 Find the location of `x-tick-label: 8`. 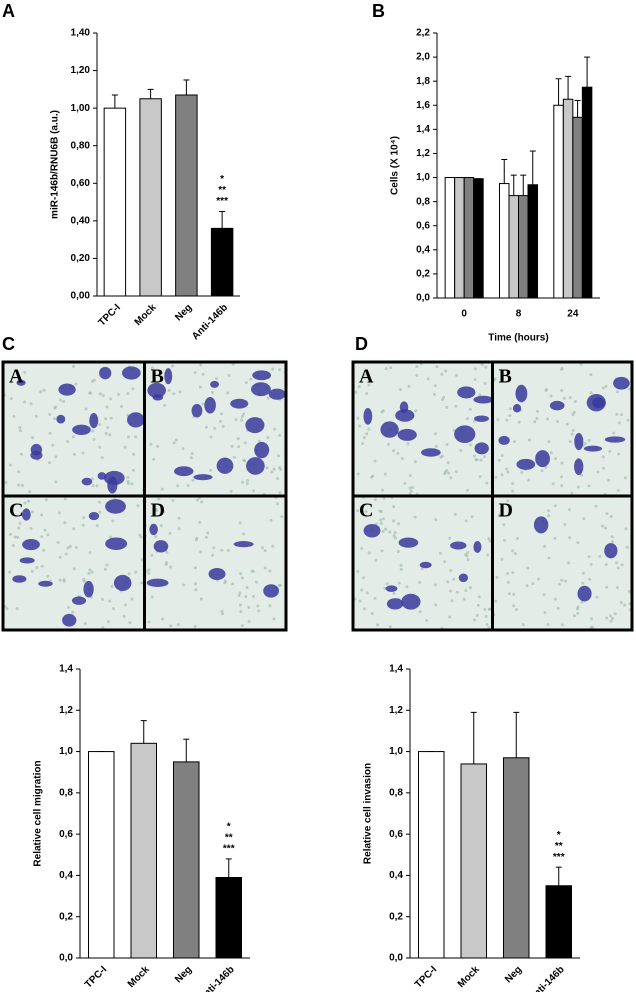

x-tick-label: 8 is located at coordinates (519, 314).